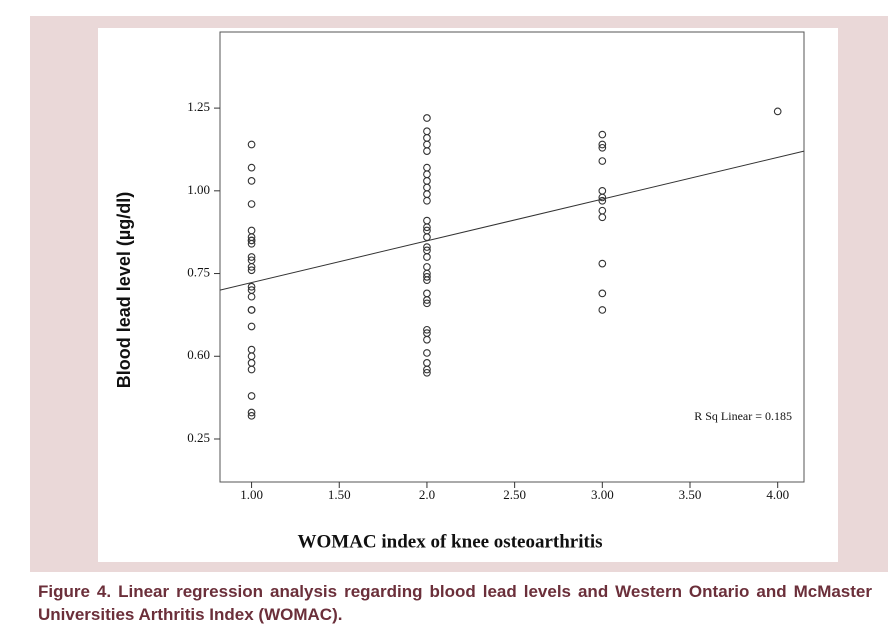  I want to click on y-tick-label: 1.00, so click(198, 189).